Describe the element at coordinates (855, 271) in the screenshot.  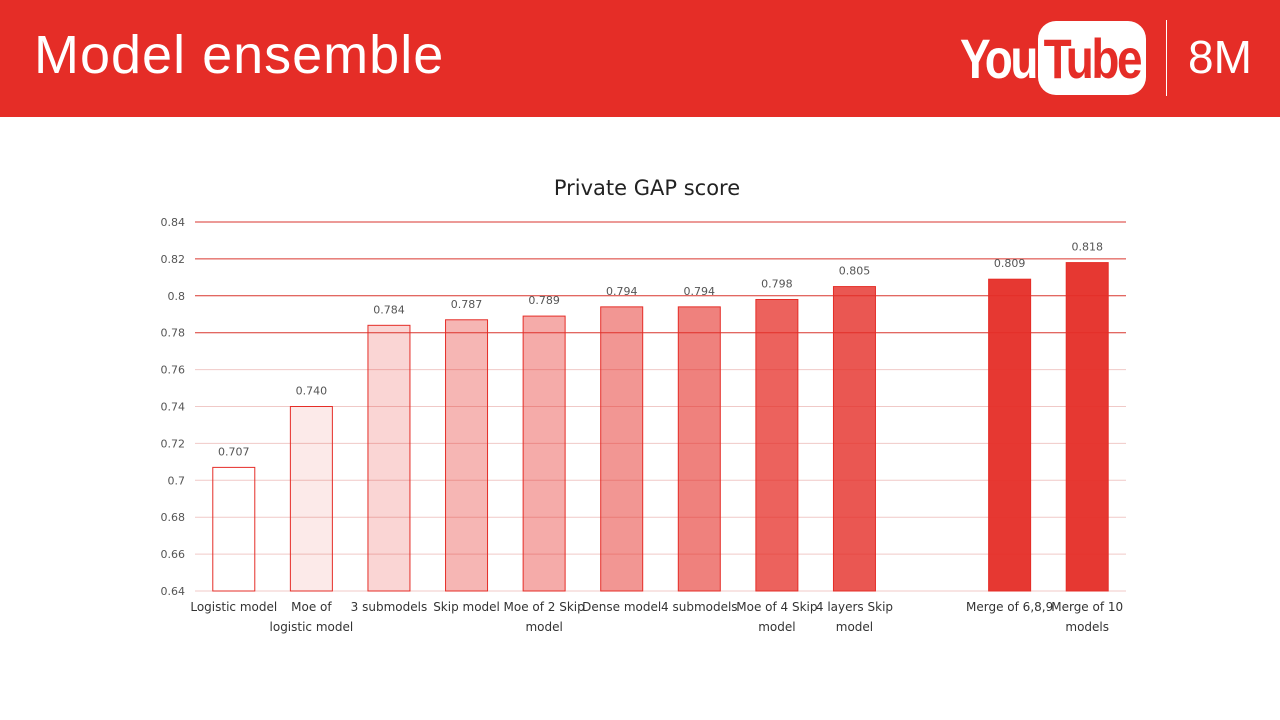
I see `data-label: 0.805` at that location.